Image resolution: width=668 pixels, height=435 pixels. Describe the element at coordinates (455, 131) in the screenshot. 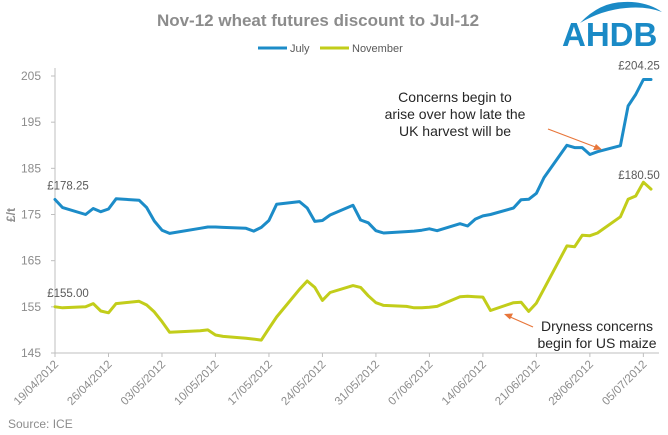

I see `annotation-uk-harvest-line-3: UK harvest will be` at that location.